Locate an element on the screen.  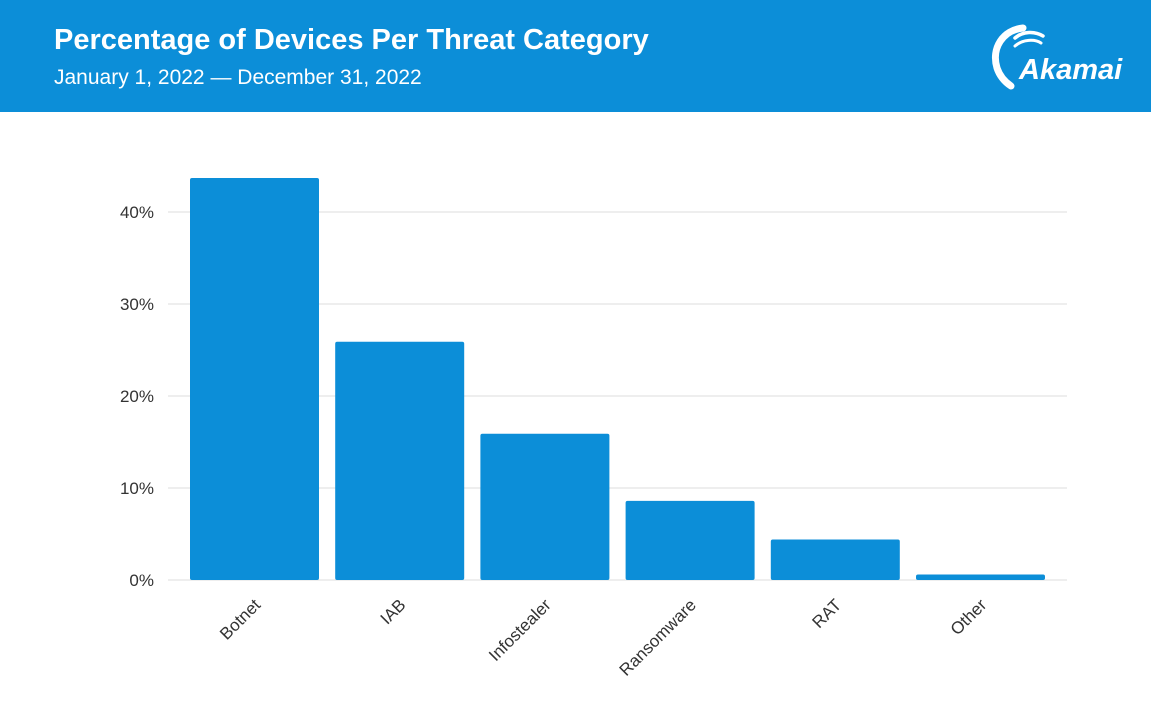
bar-infostealer is located at coordinates (545, 506).